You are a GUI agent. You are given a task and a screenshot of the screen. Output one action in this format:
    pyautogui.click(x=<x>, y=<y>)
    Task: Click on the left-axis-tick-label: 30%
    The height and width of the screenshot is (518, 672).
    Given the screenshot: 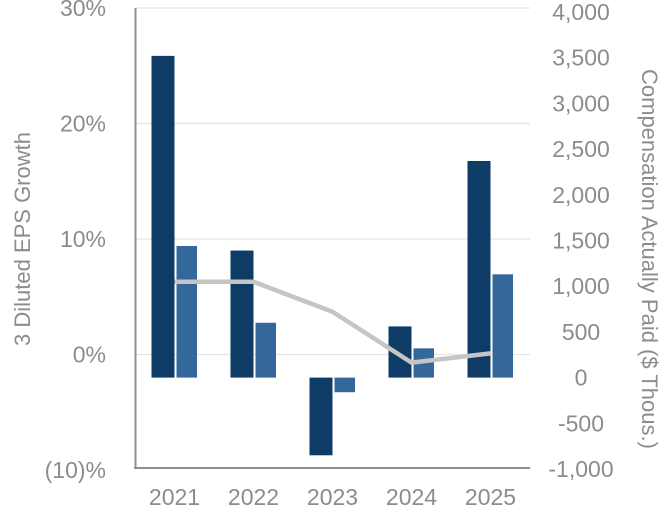 What is the action you would take?
    pyautogui.click(x=83, y=10)
    